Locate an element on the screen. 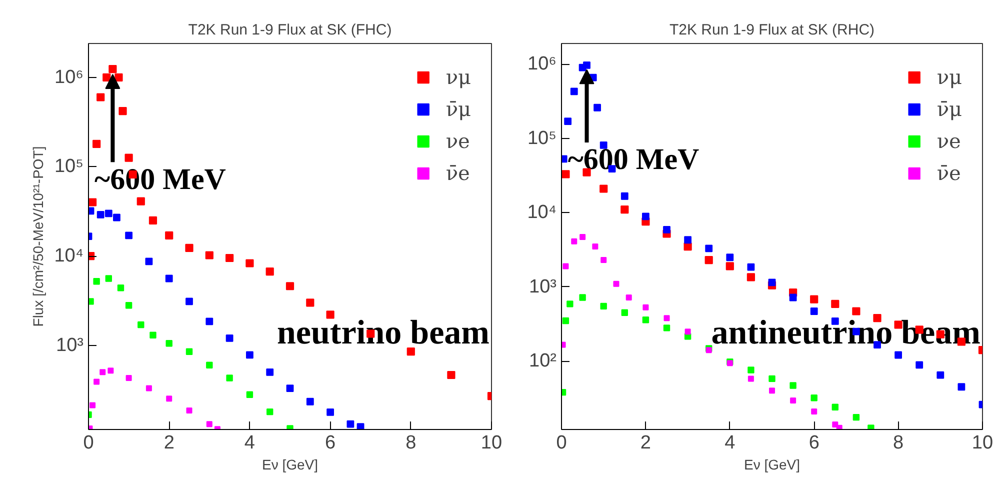 This screenshot has height=487, width=998. annotation: ~600 MeV is located at coordinates (634, 159).